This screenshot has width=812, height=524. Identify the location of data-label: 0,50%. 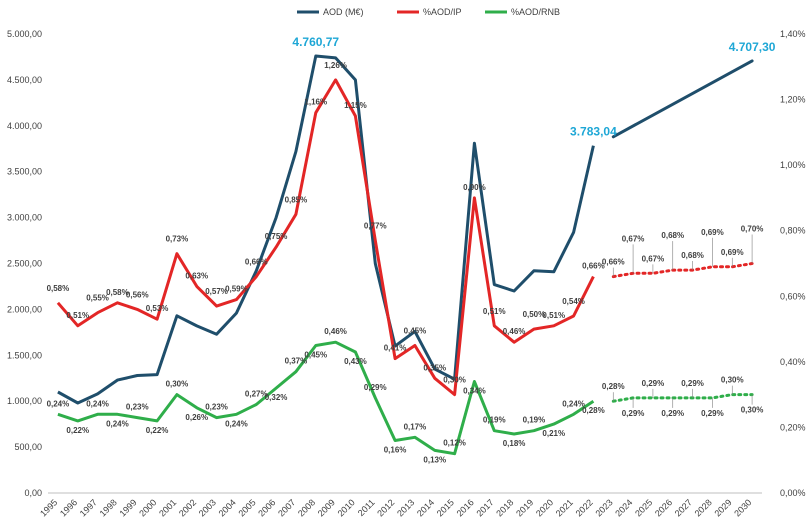
(534, 314).